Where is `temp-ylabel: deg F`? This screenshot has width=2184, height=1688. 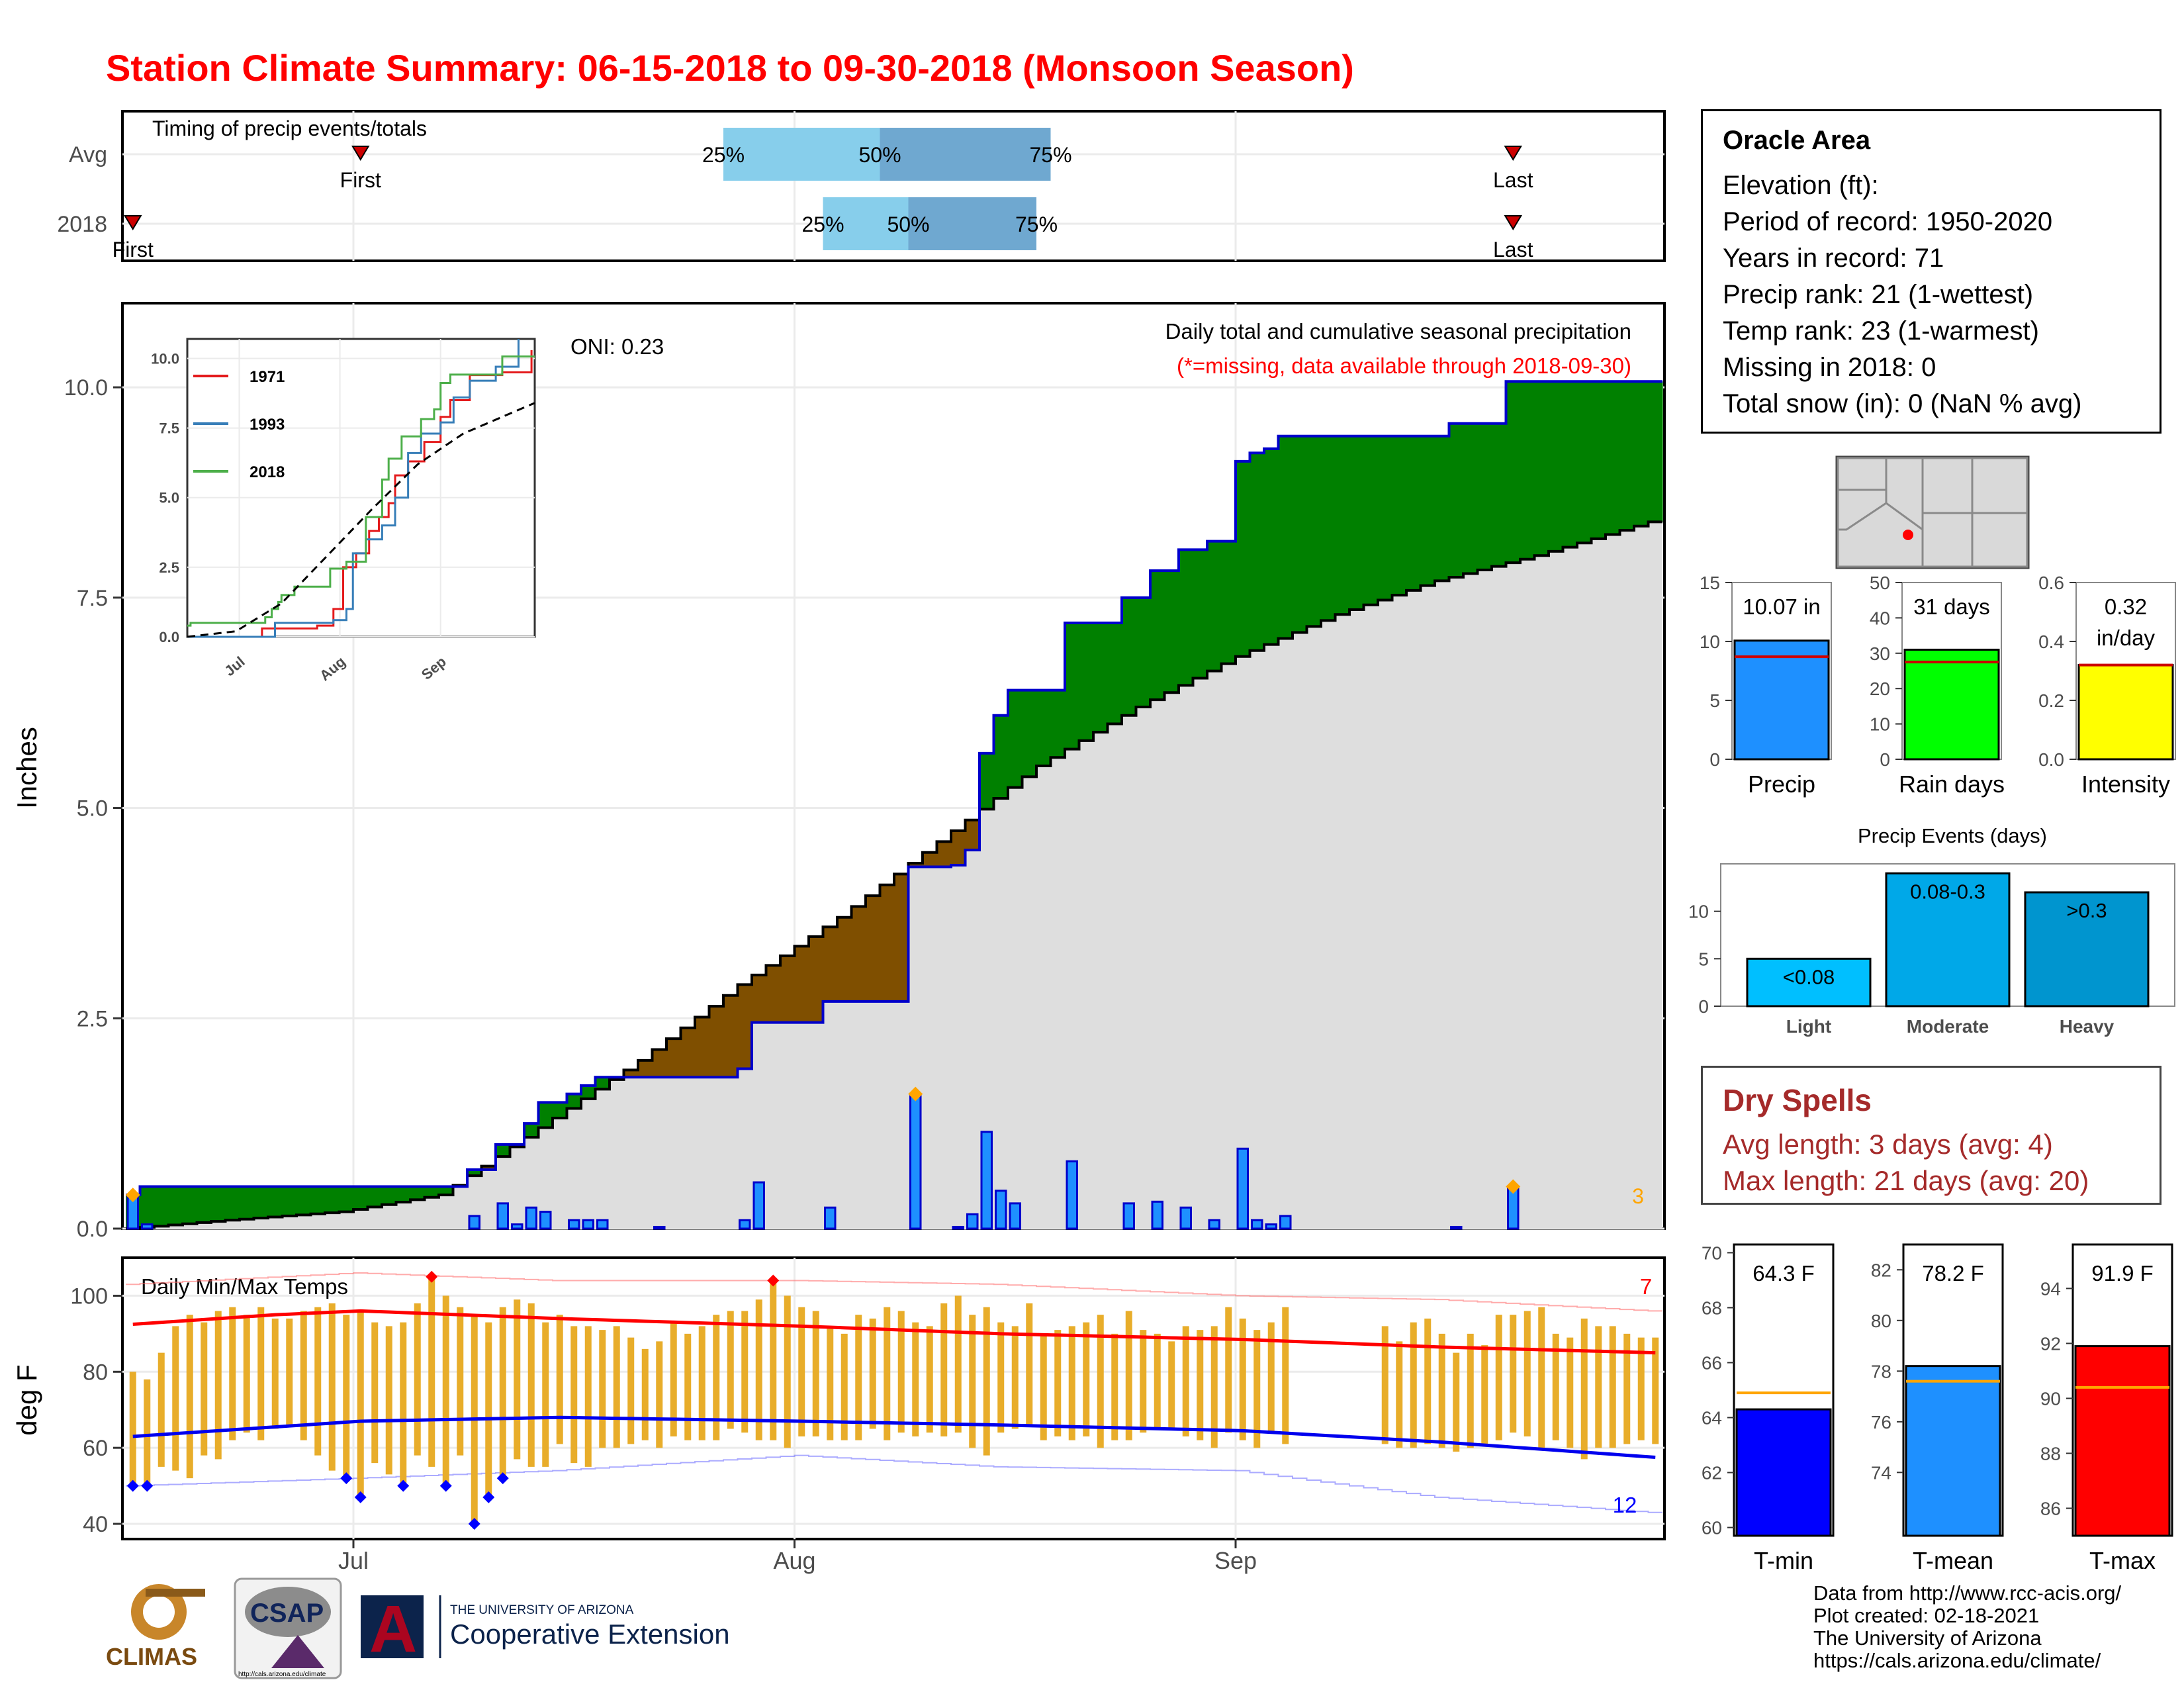 temp-ylabel: deg F is located at coordinates (26, 1399).